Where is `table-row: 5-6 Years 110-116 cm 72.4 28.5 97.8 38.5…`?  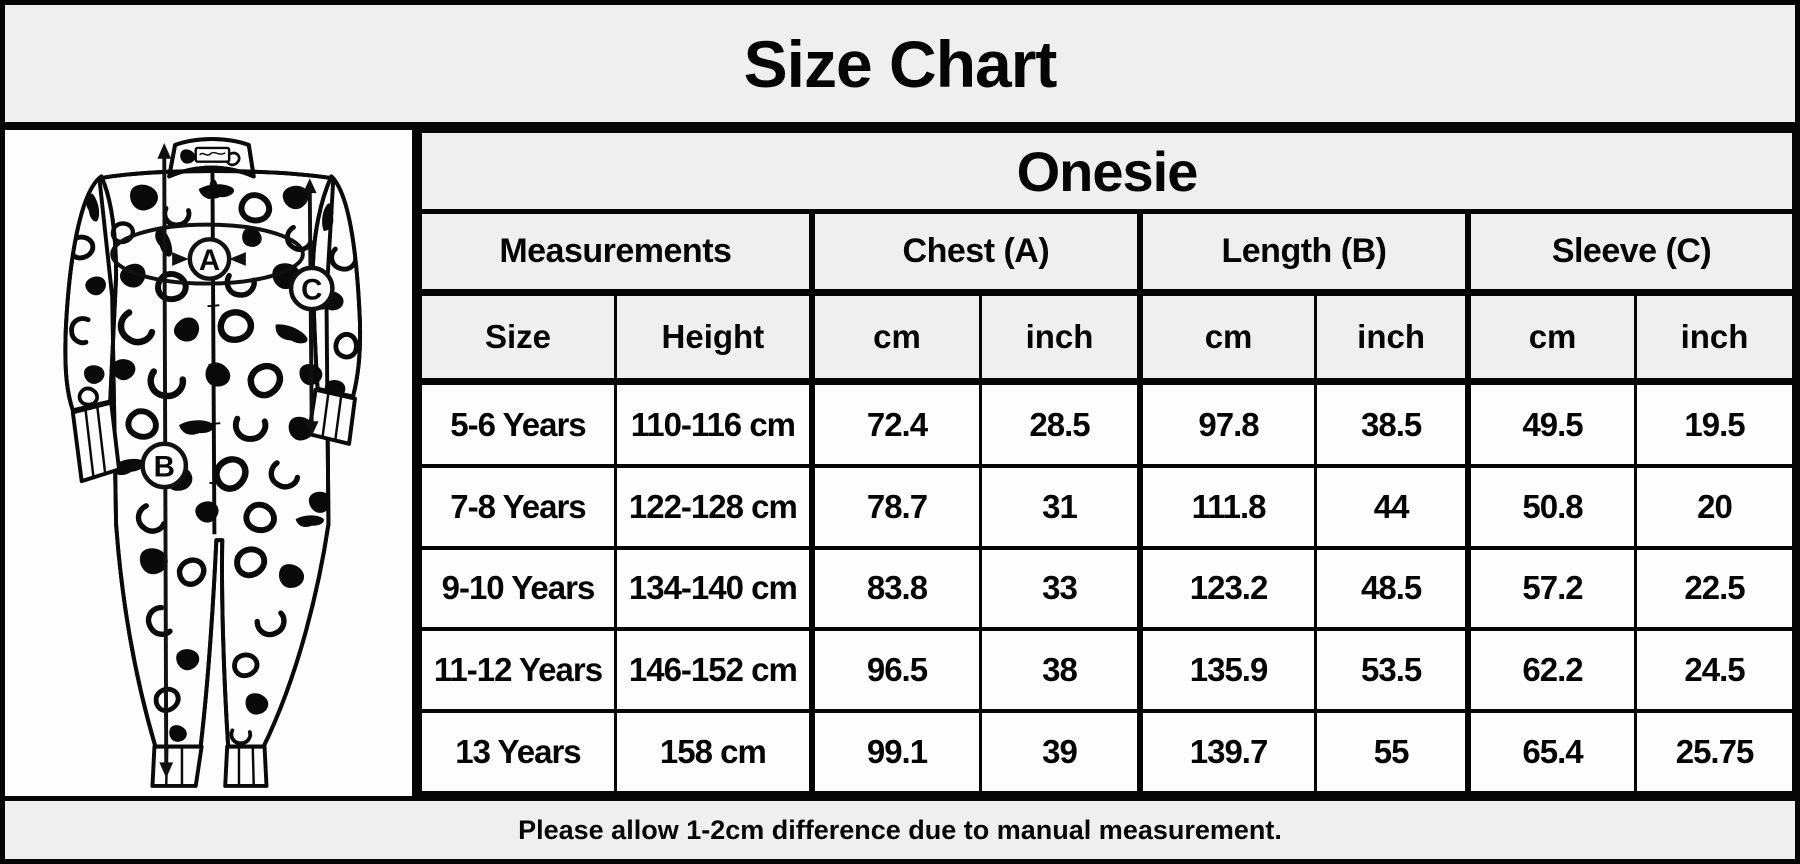 table-row: 5-6 Years 110-116 cm 72.4 28.5 97.8 38.5… is located at coordinates (1107, 424).